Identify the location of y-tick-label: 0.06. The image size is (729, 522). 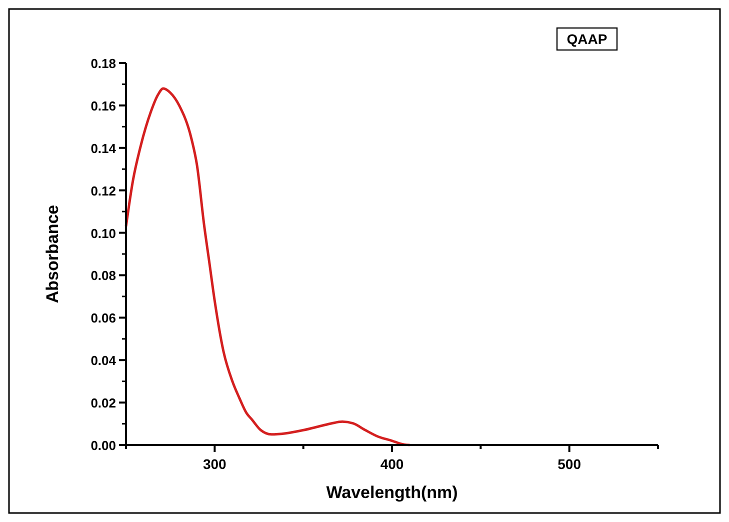
(103, 318).